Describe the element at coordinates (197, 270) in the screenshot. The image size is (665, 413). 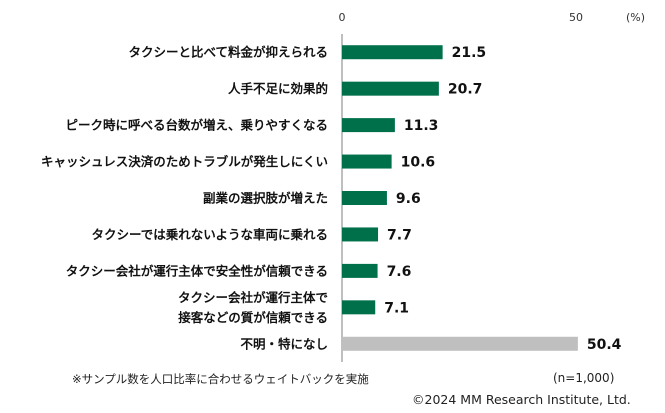
I see `category-label: タクシー会社が運行主体で安全性が信頼できる` at that location.